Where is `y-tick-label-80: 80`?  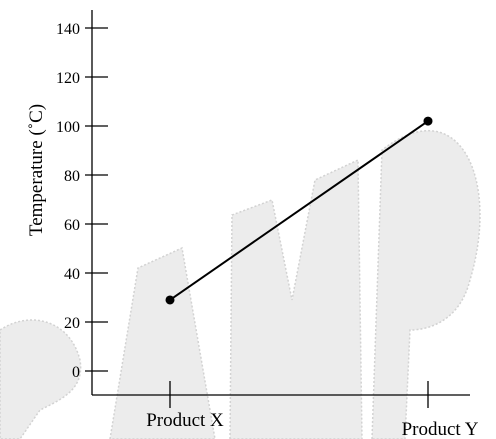 y-tick-label-80: 80 is located at coordinates (72, 176).